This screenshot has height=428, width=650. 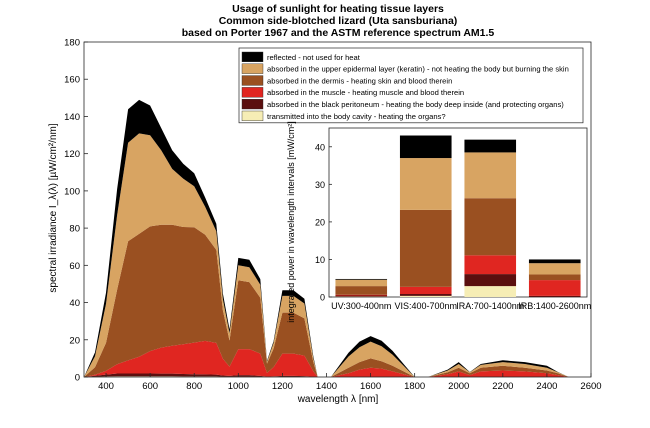 What do you see at coordinates (502, 386) in the screenshot?
I see `x-tick-label: 2200` at bounding box center [502, 386].